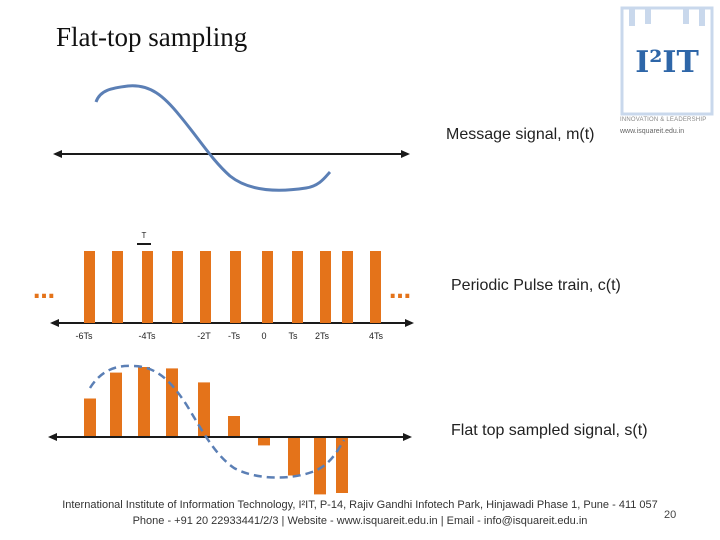 The height and width of the screenshot is (540, 720). What do you see at coordinates (376, 336) in the screenshot?
I see `pulse-tick-label: 4Ts` at bounding box center [376, 336].